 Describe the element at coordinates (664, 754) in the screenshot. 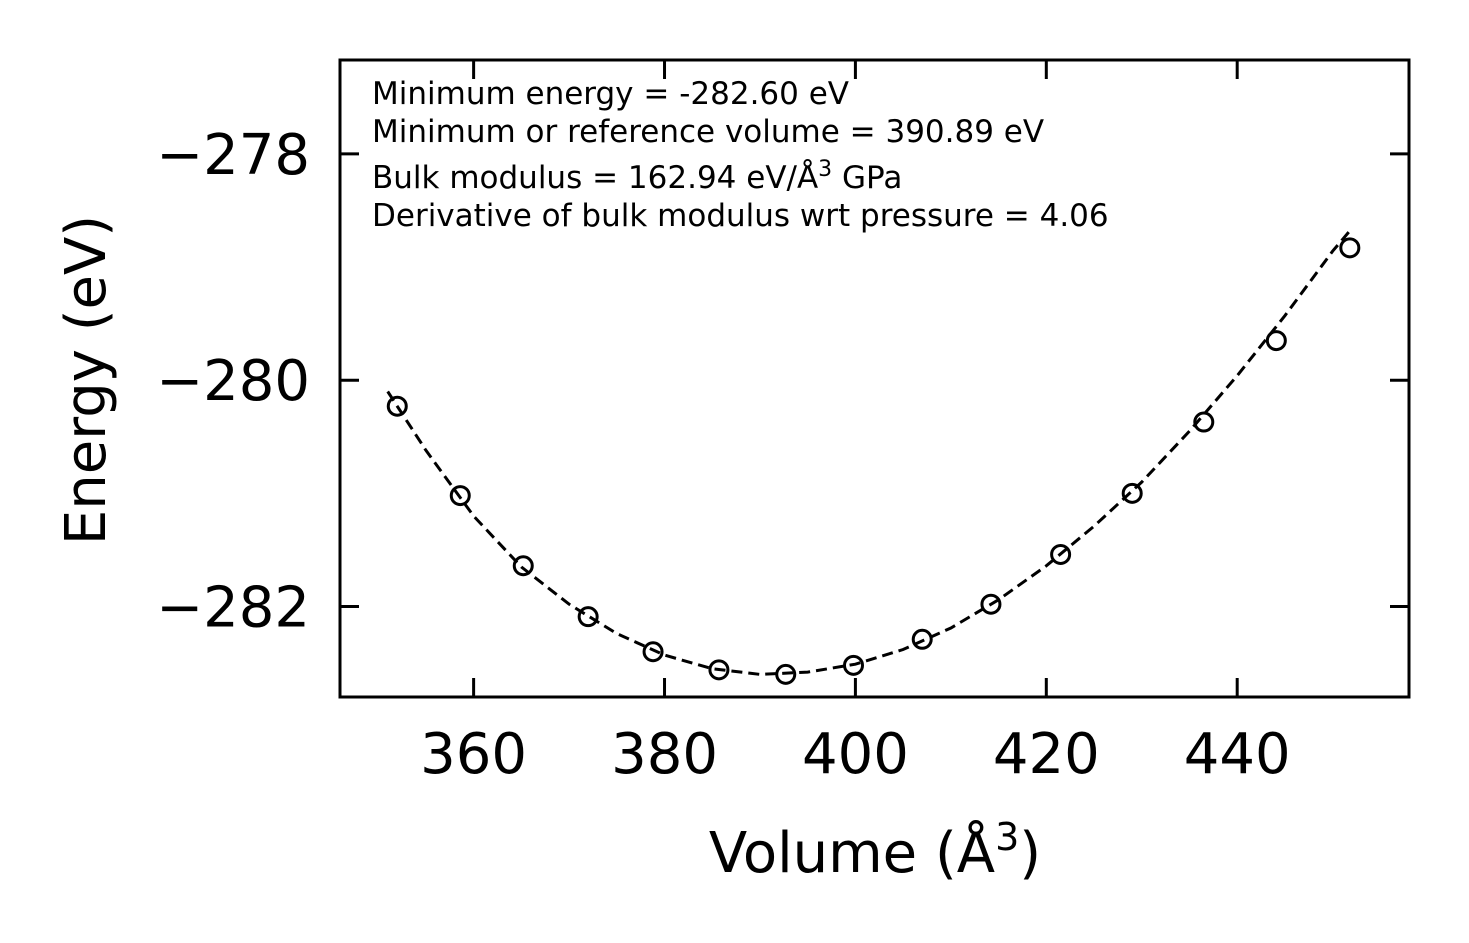

I see `x-tick-label: 380` at that location.